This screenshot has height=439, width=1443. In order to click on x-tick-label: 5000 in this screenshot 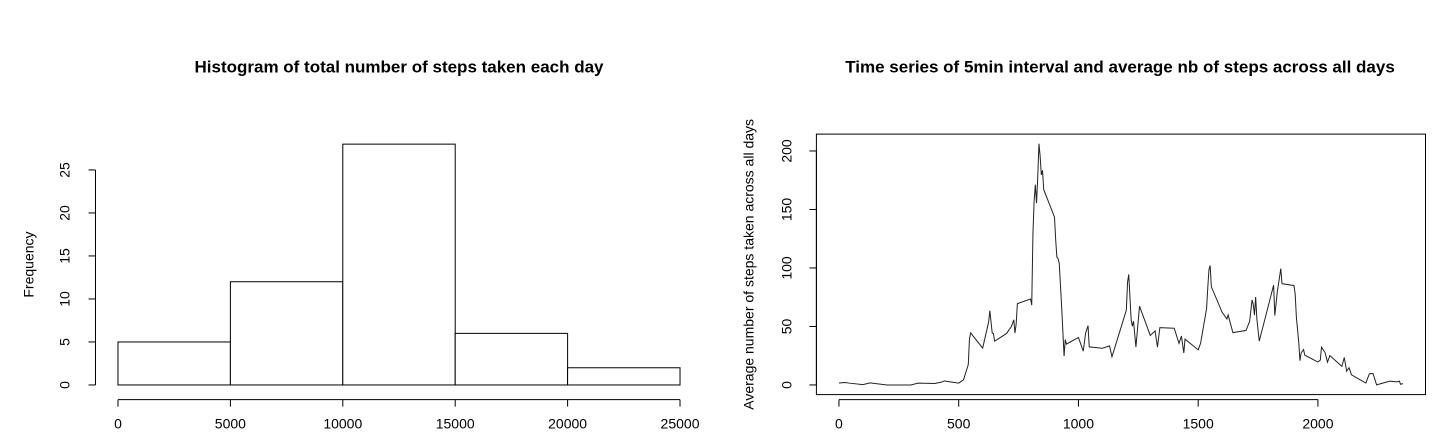, I will do `click(230, 424)`.